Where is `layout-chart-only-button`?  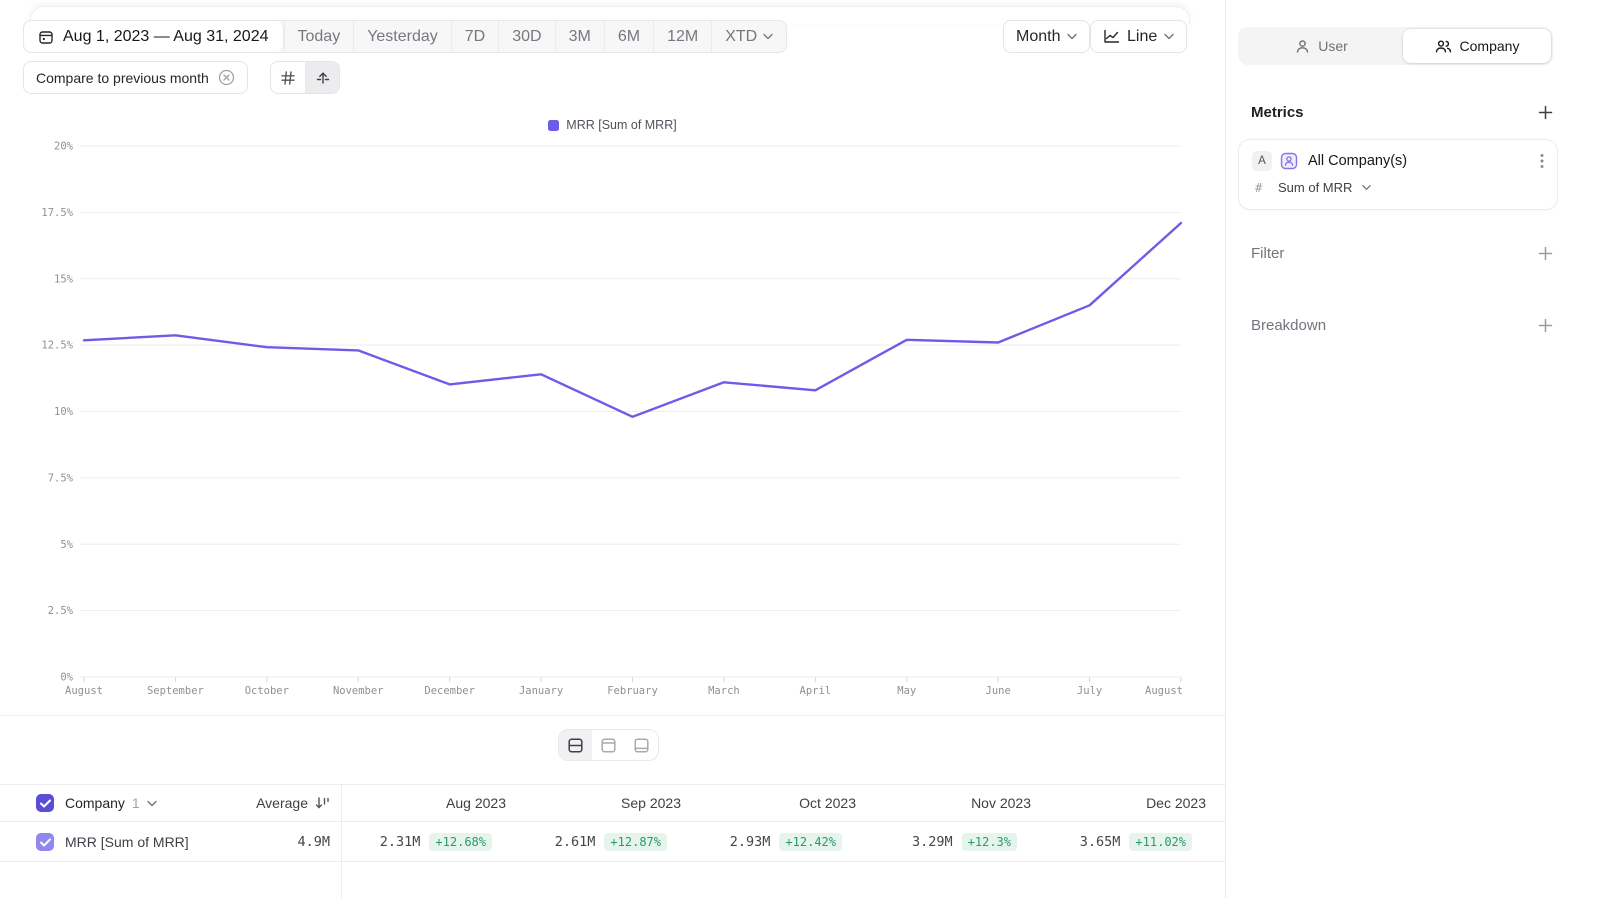
layout-chart-only-button is located at coordinates (608, 745).